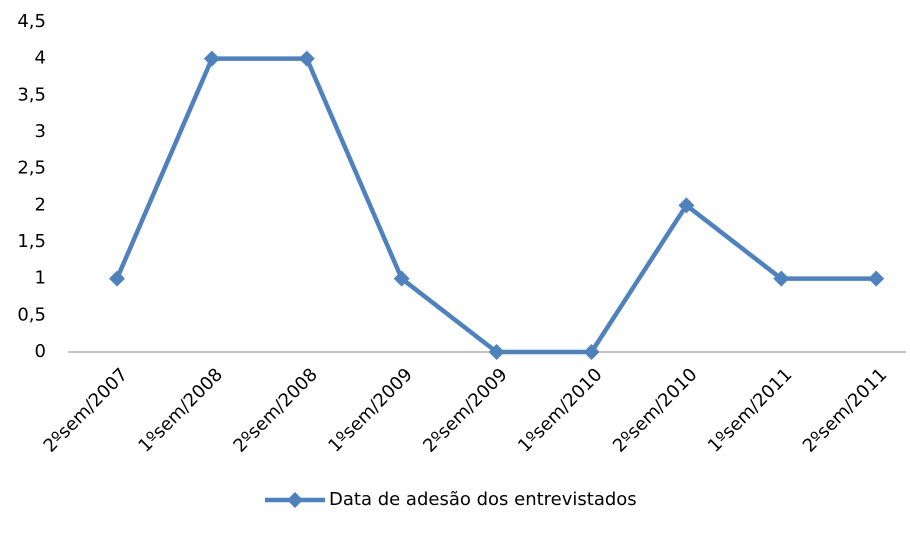  Describe the element at coordinates (40, 278) in the screenshot. I see `y-tick-label: 1` at that location.